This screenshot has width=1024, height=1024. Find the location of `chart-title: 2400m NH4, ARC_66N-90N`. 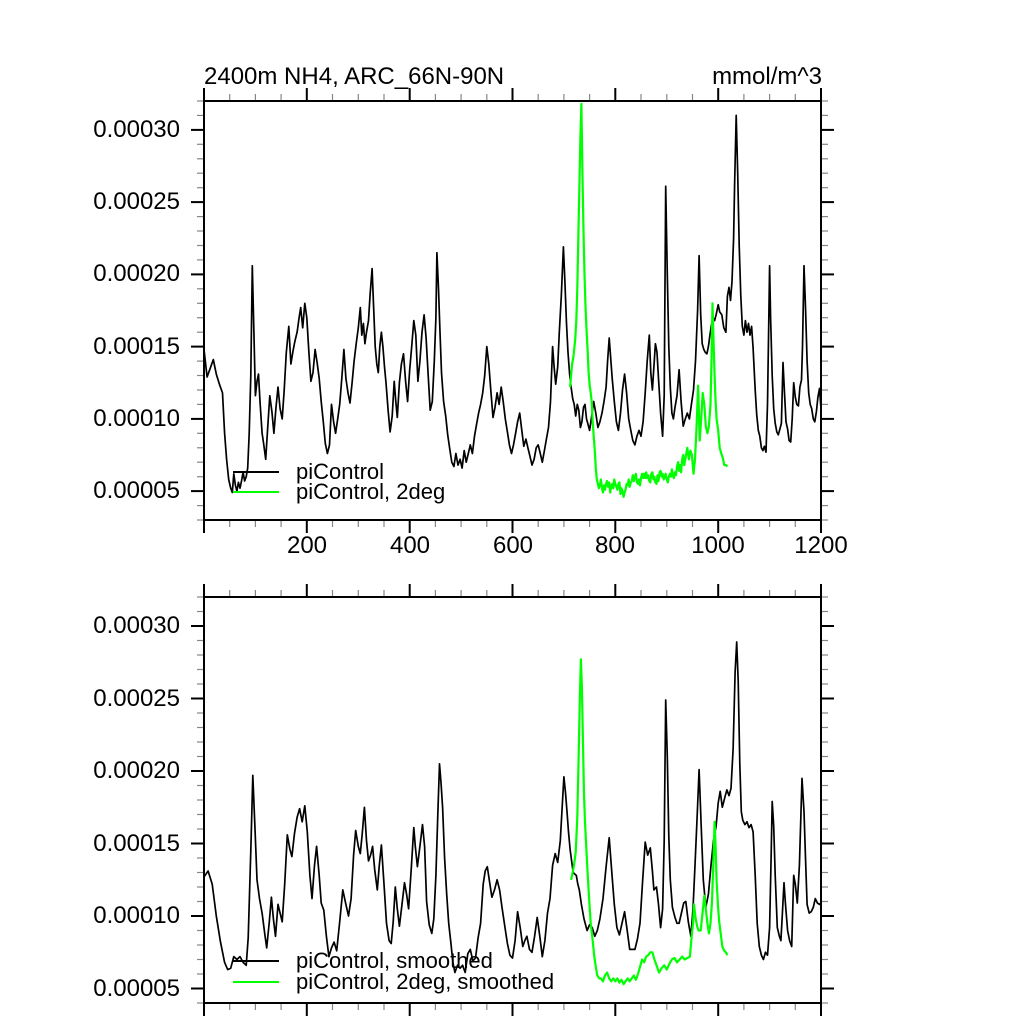

chart-title: 2400m NH4, ARC_66N-90N is located at coordinates (354, 76).